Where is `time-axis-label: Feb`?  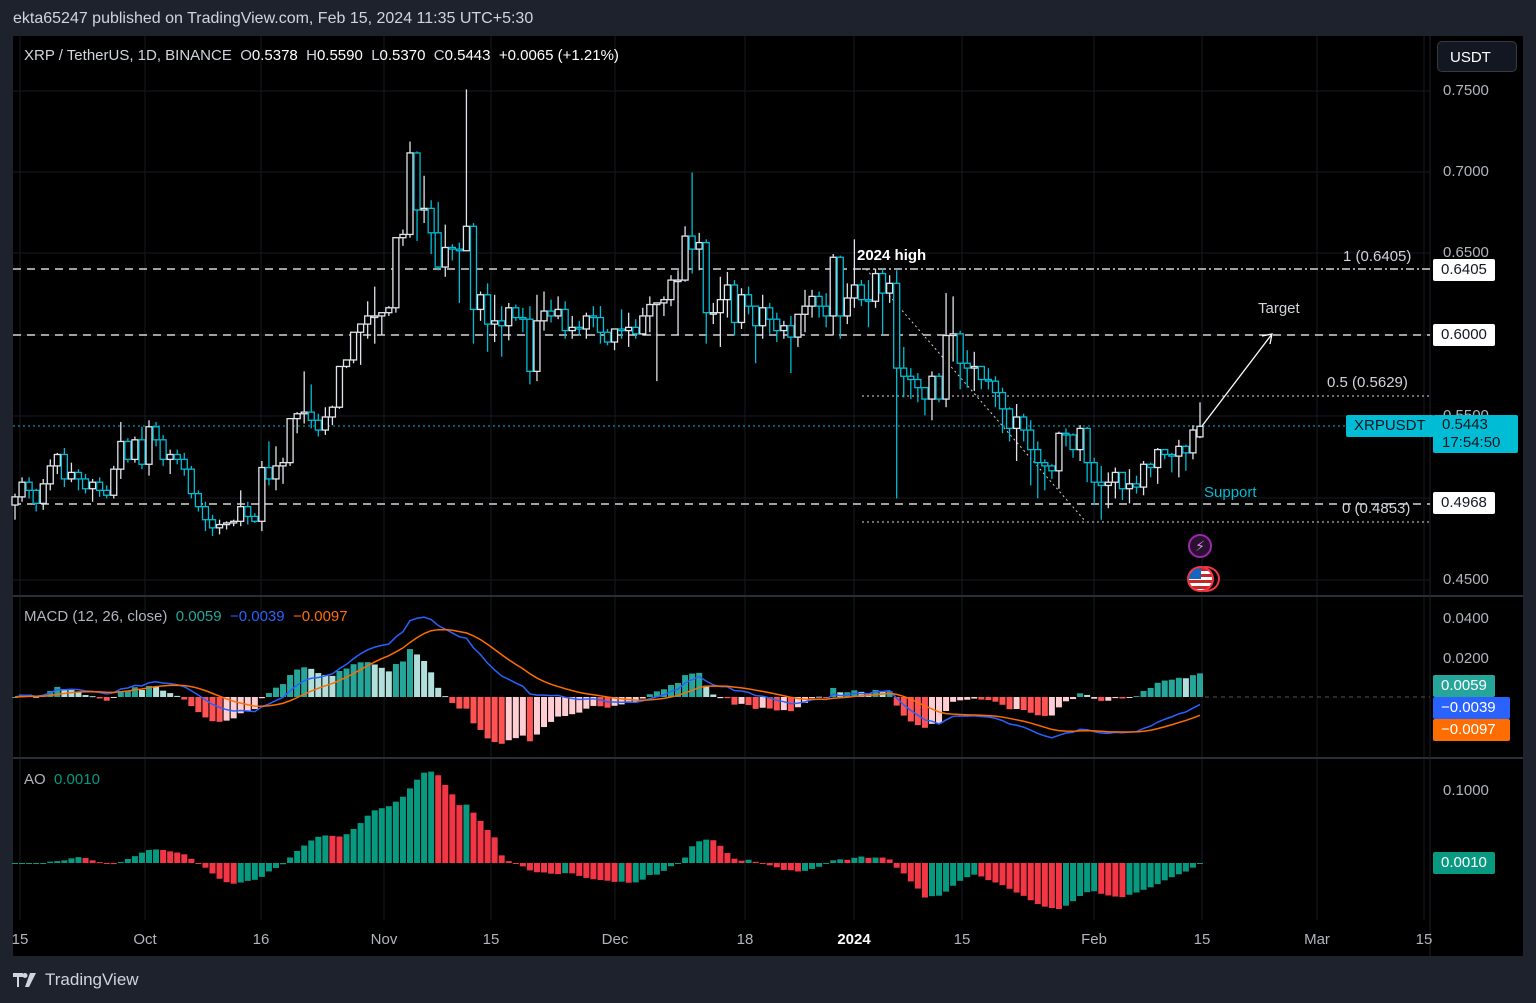 time-axis-label: Feb is located at coordinates (1094, 939).